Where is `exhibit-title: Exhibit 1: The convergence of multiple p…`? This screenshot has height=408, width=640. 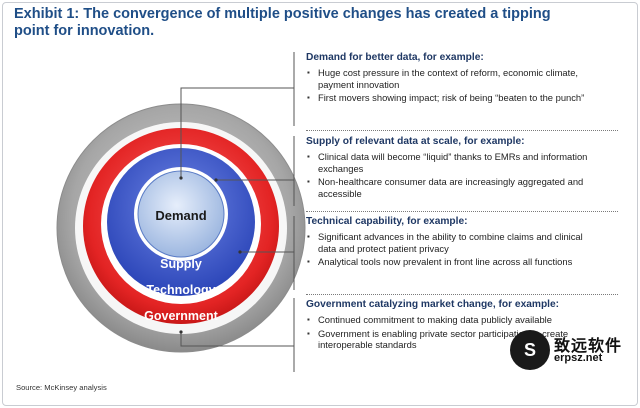
exhibit-title: Exhibit 1: The convergence of multiple p… is located at coordinates (282, 22).